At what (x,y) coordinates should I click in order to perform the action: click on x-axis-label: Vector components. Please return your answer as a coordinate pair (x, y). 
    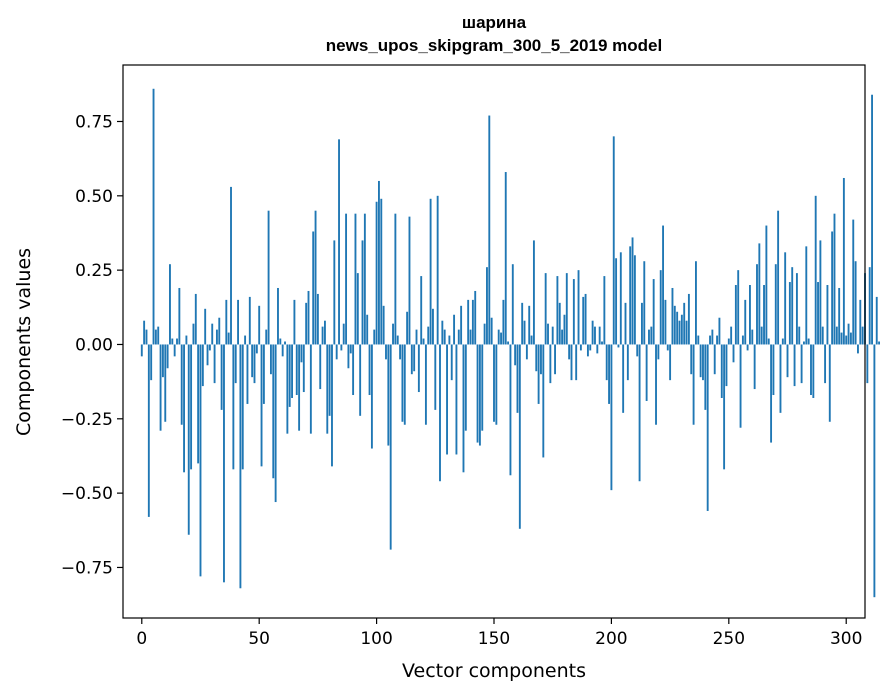
    Looking at the image, I should click on (494, 671).